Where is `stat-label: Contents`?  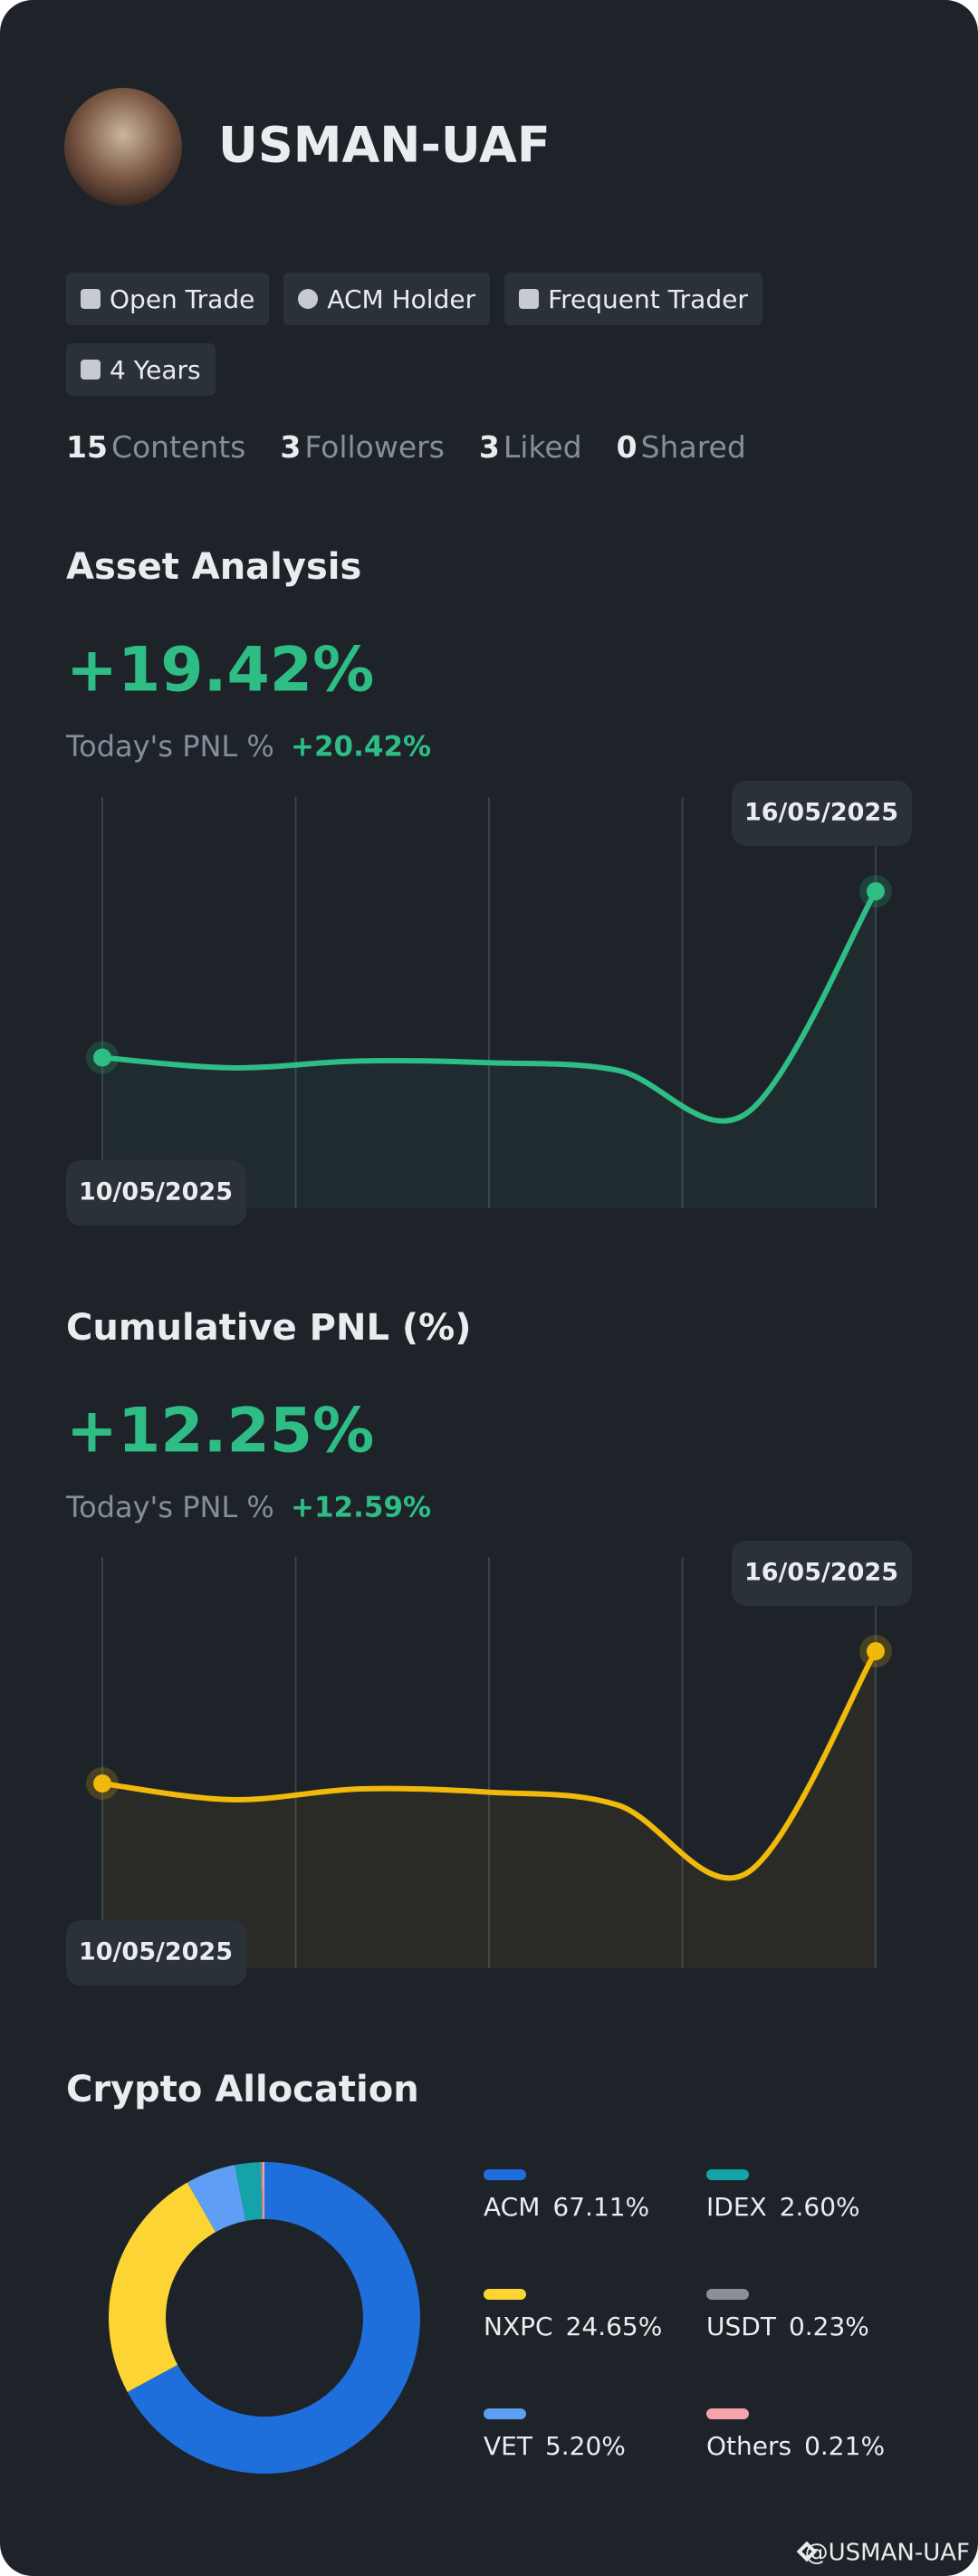
stat-label: Contents is located at coordinates (178, 447).